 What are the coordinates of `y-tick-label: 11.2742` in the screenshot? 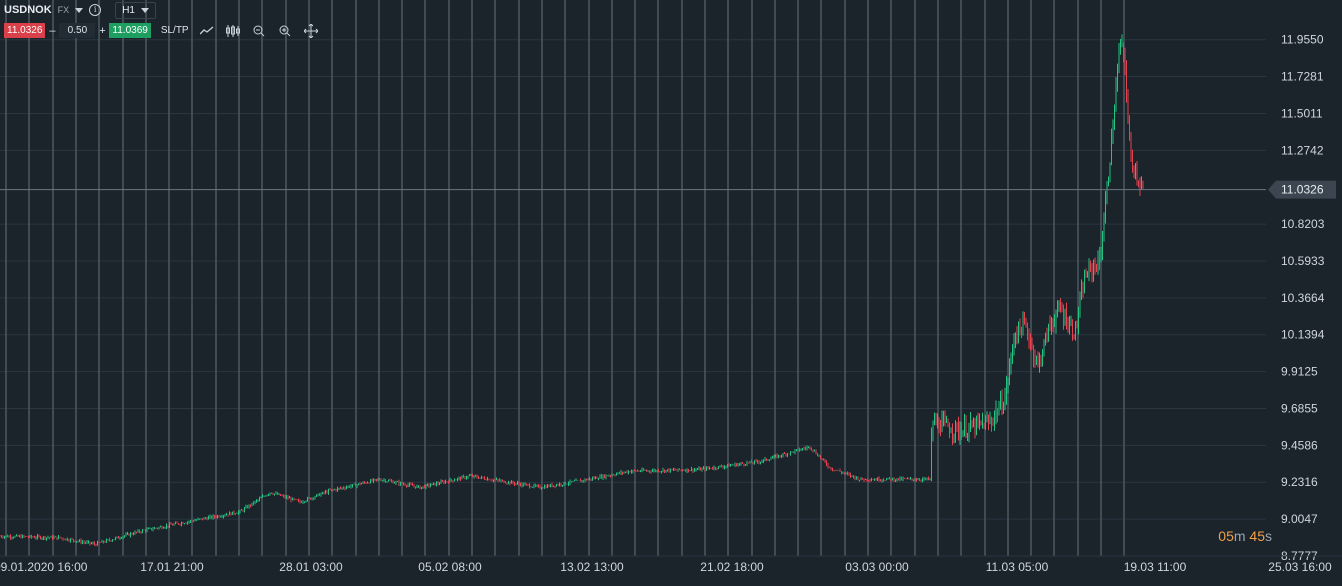 It's located at (1302, 150).